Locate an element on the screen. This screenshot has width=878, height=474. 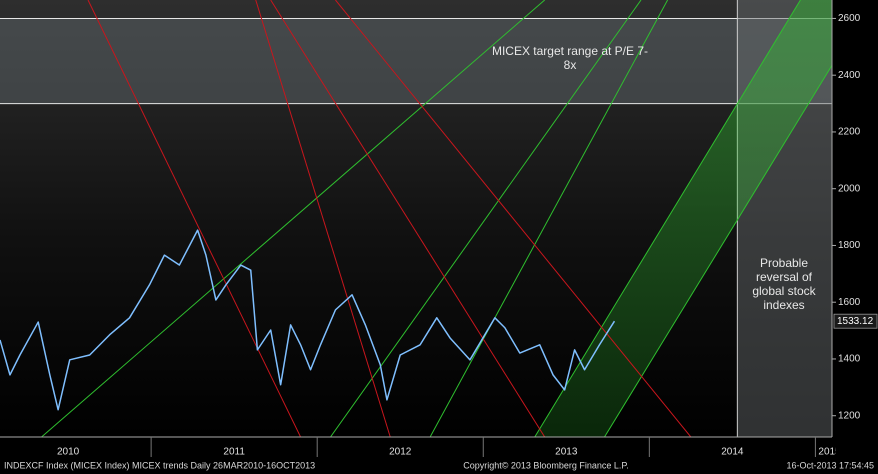
trend-line is located at coordinates (323, 218).